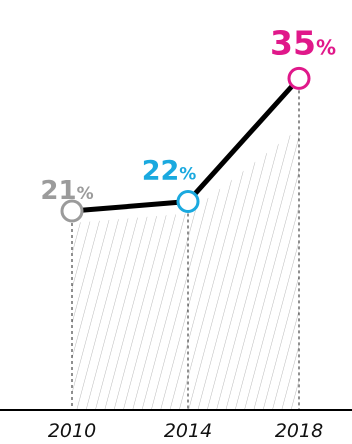 The image size is (352, 444). I want to click on x-tick-label-2018: 2018, so click(299, 431).